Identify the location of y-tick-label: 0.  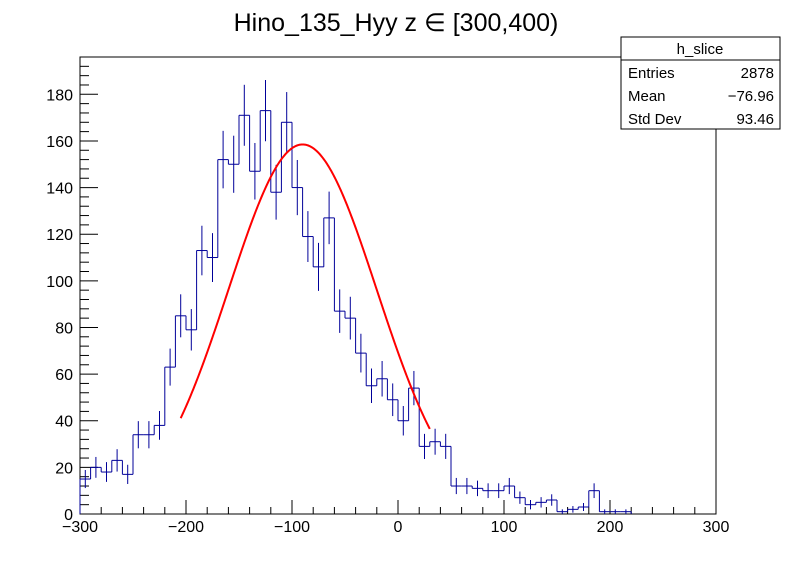
(68, 515).